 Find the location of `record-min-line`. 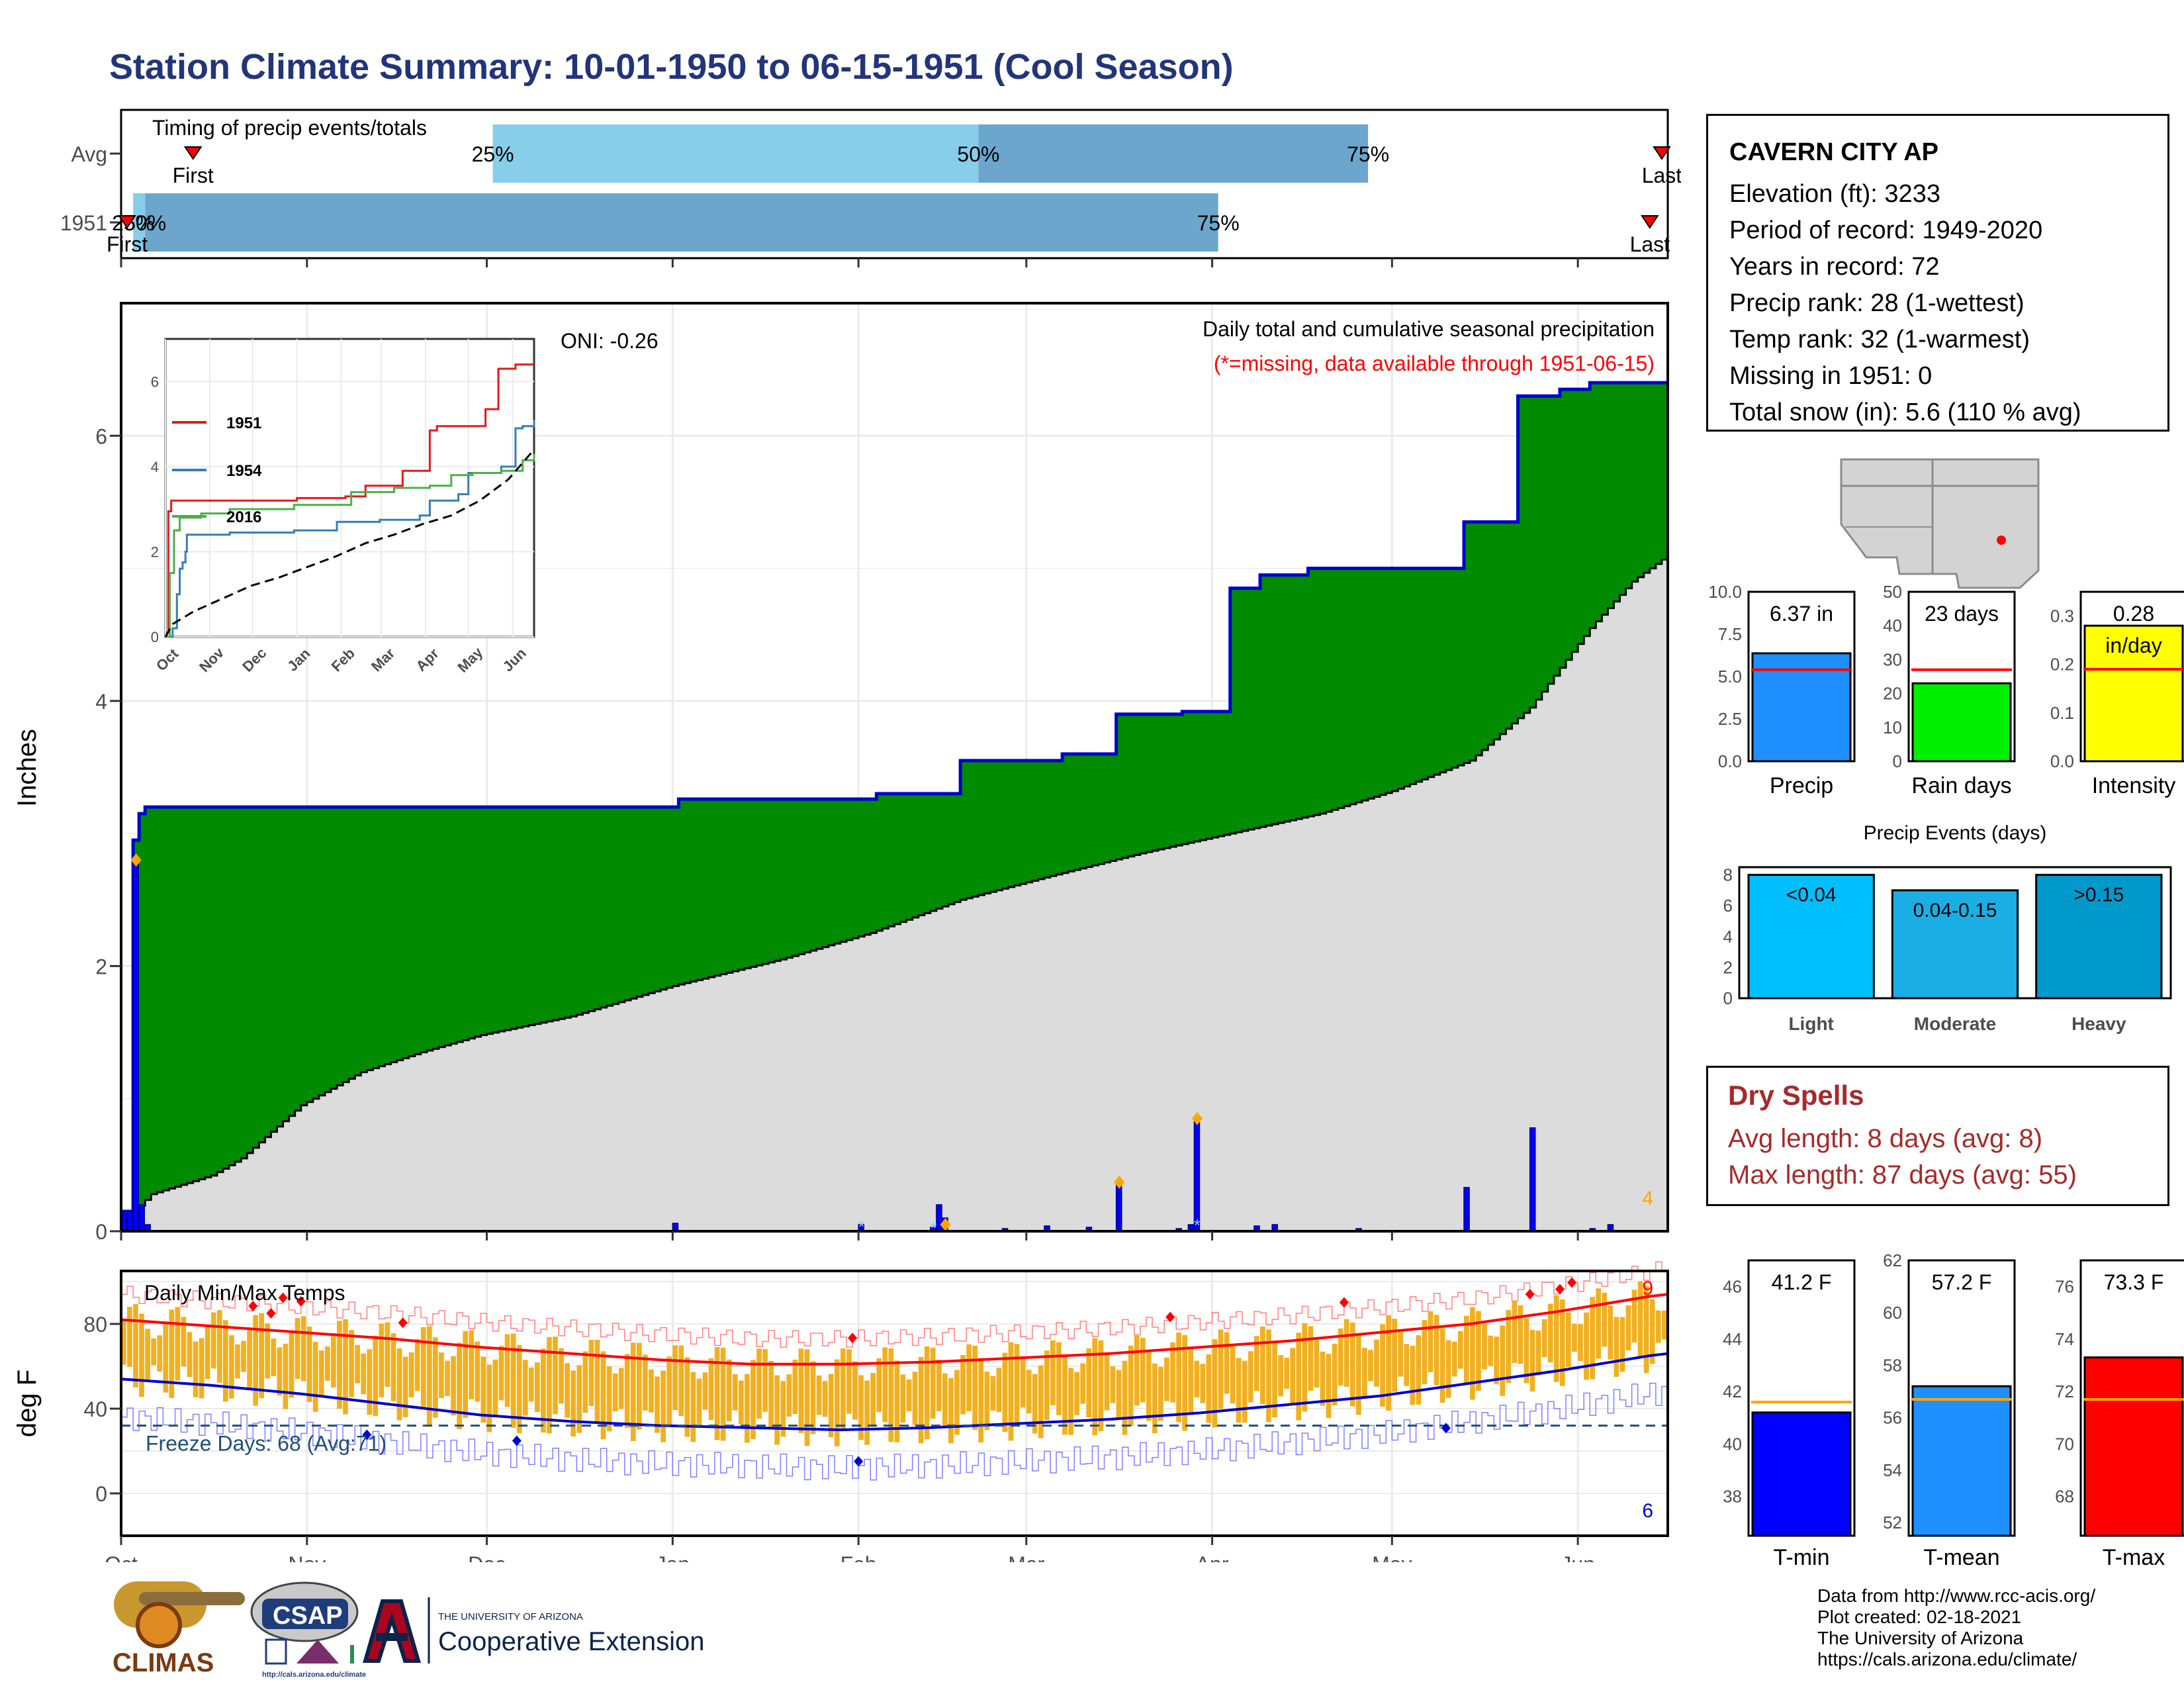

record-min-line is located at coordinates (894, 1431).